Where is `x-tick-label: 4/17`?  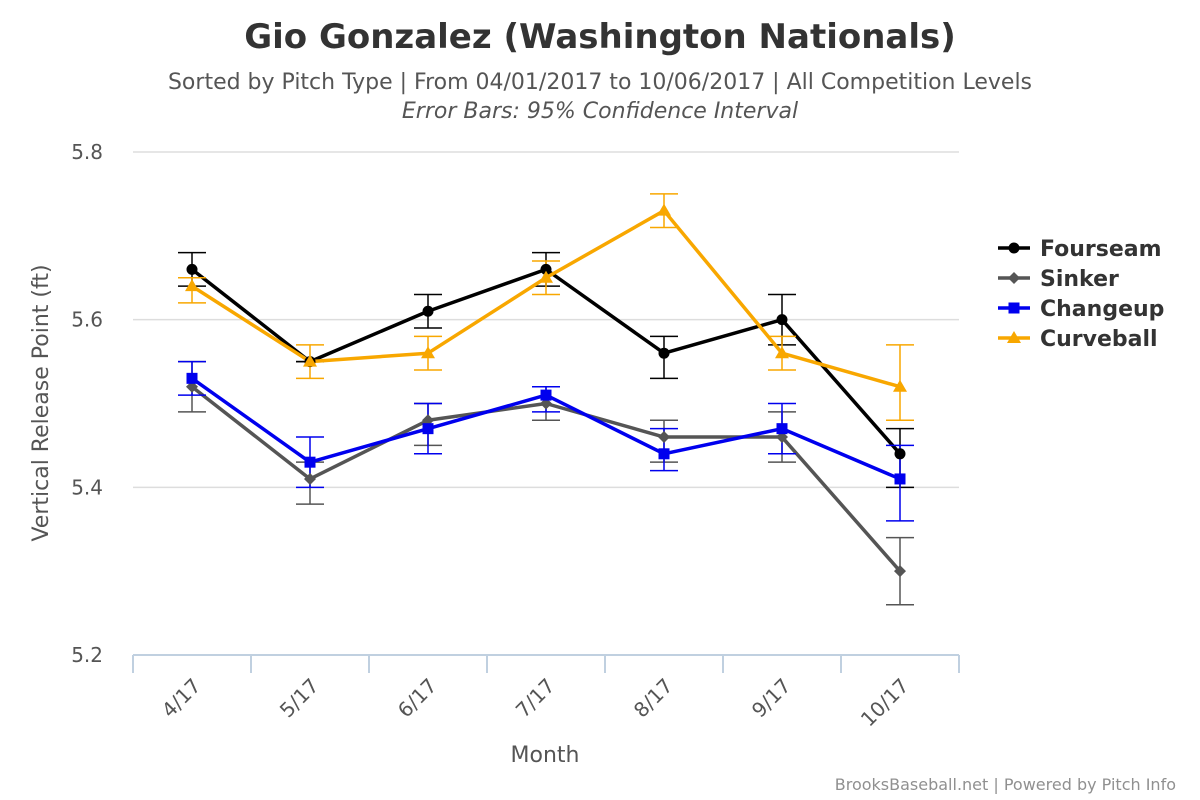
x-tick-label: 4/17 is located at coordinates (181, 698).